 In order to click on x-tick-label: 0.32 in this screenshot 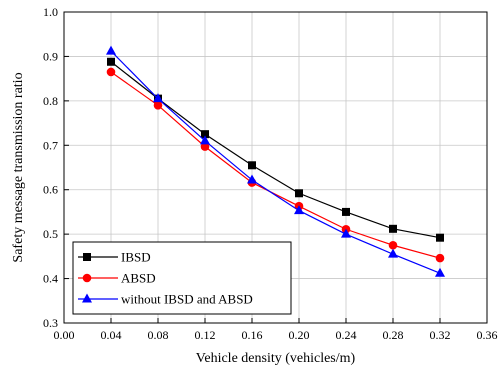, I will do `click(440, 335)`.